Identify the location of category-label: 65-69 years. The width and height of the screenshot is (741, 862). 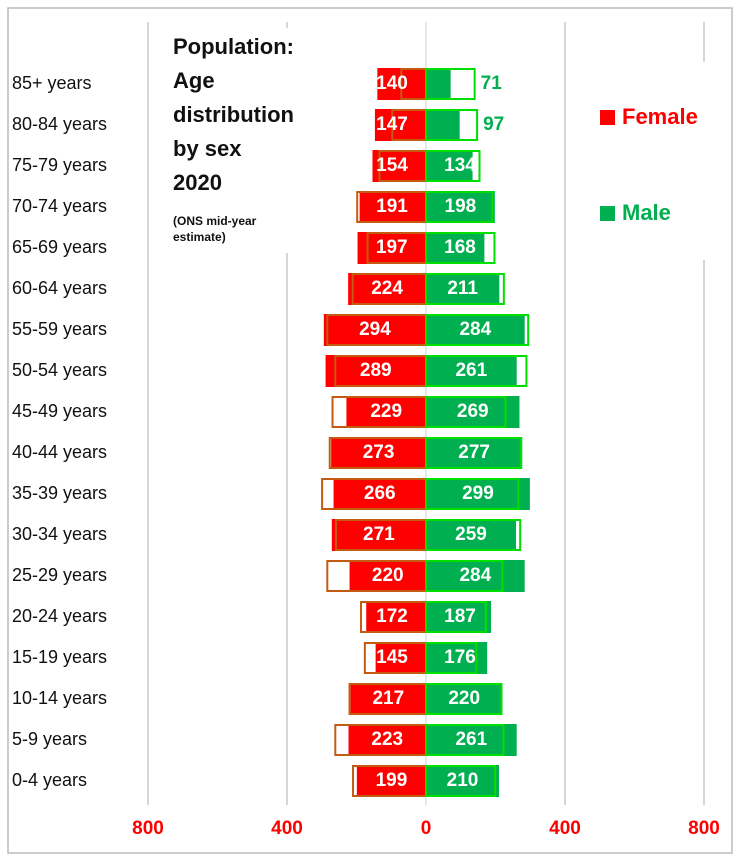
(59, 247).